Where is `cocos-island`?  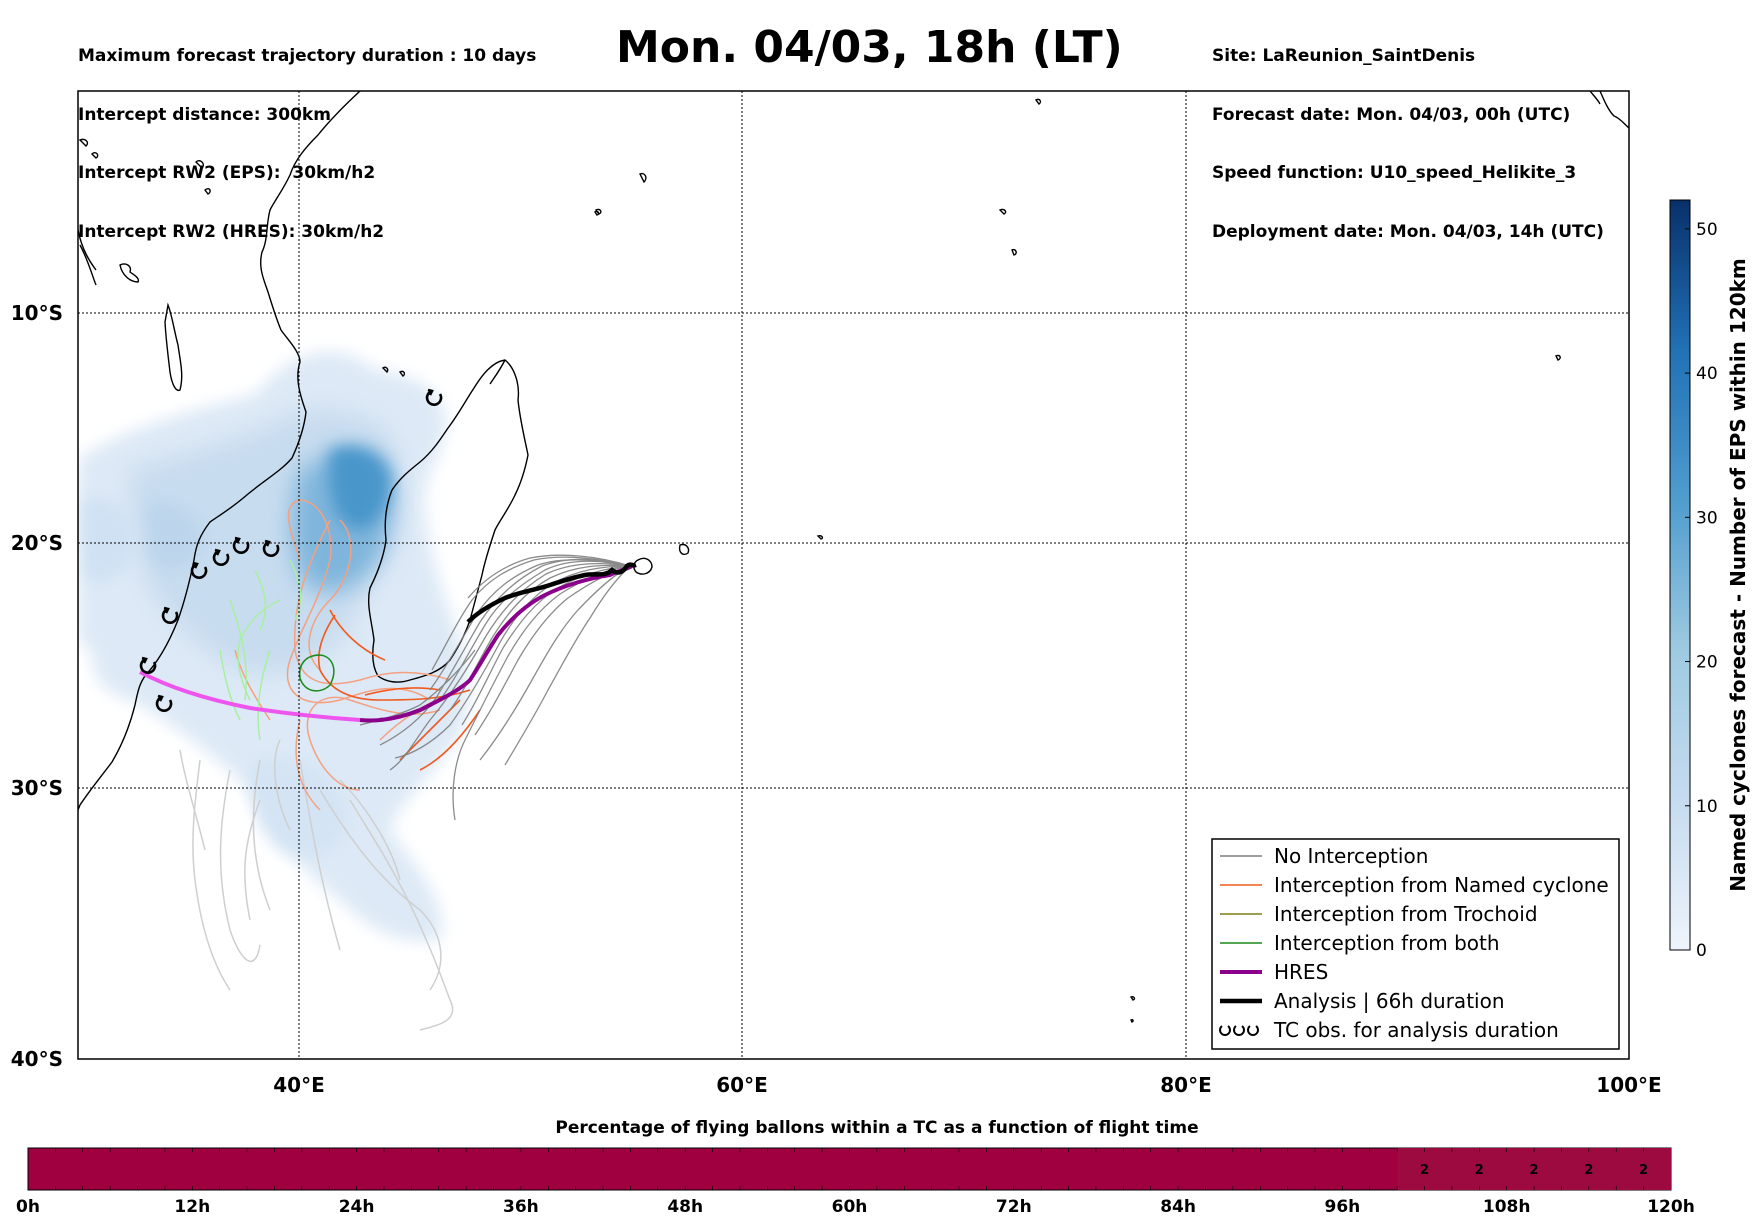
cocos-island is located at coordinates (1558, 357).